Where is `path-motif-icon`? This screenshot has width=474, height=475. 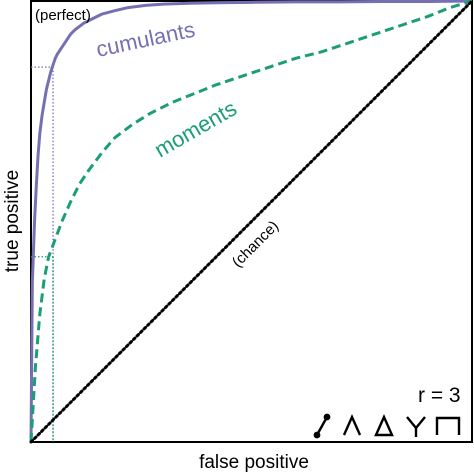
path-motif-icon is located at coordinates (448, 425).